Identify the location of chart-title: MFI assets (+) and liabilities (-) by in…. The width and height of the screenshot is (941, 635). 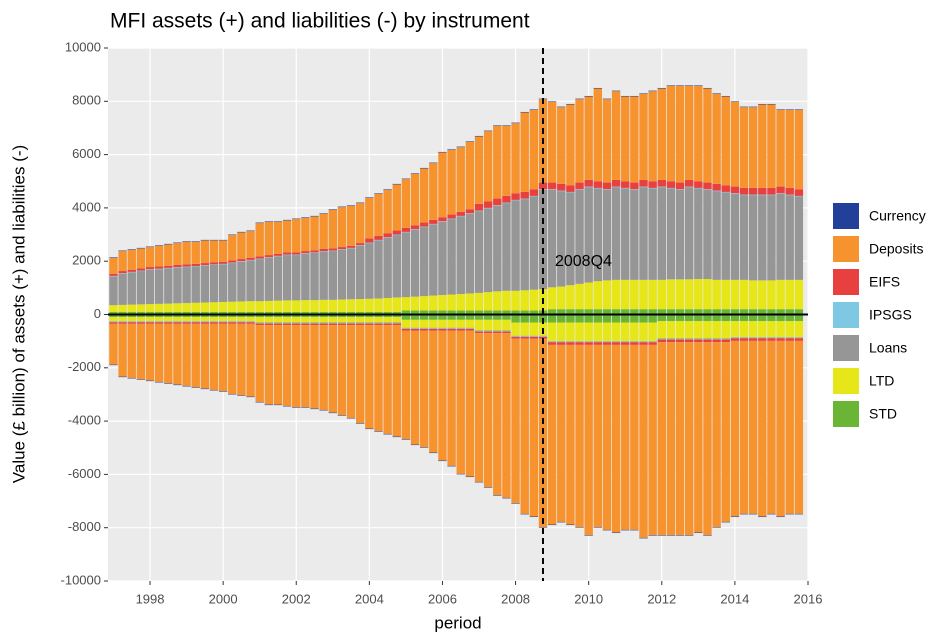
(320, 21).